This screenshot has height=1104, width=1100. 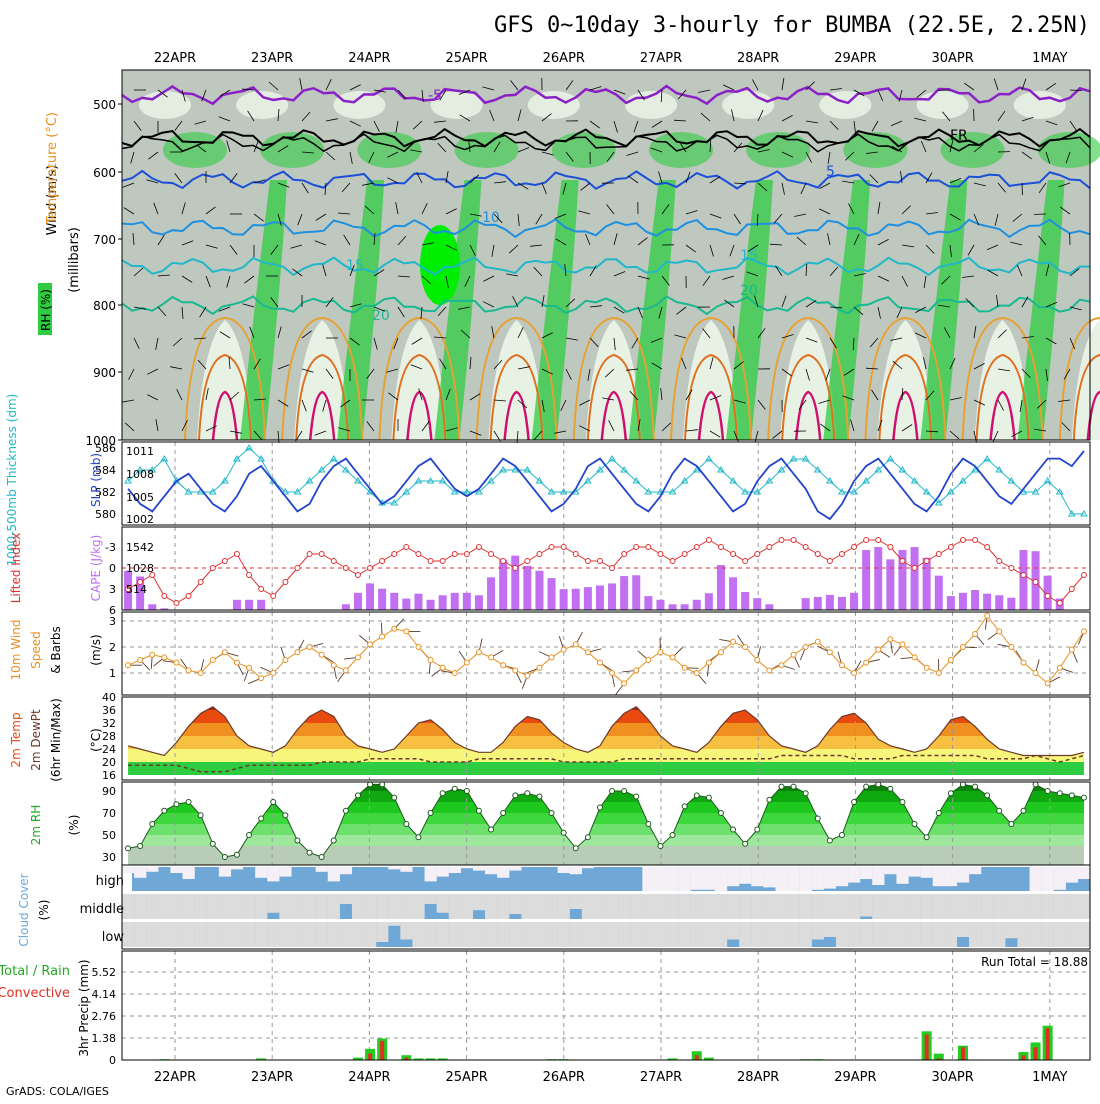 What do you see at coordinates (140, 451) in the screenshot?
I see `slp-ytick: 1011` at bounding box center [140, 451].